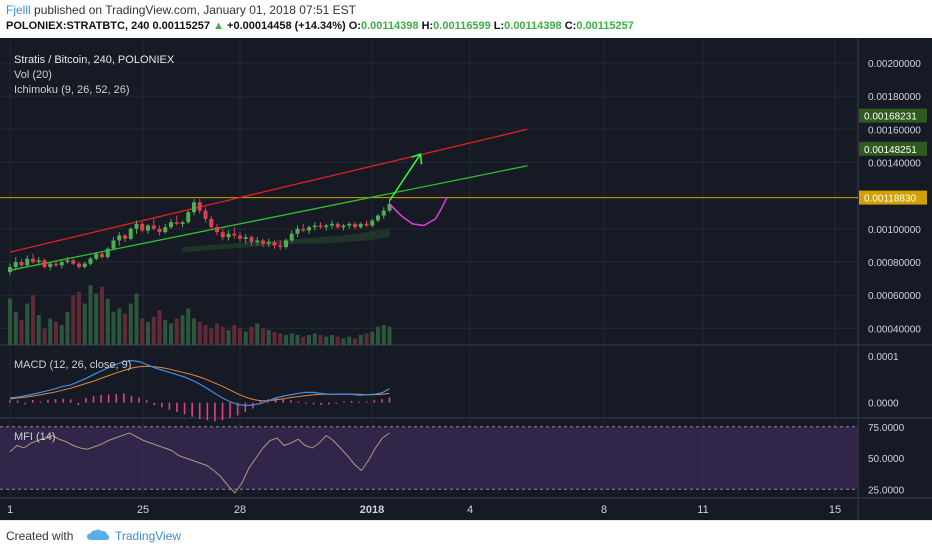 The height and width of the screenshot is (551, 932). I want to click on close-value: 0.00115257, so click(605, 26).